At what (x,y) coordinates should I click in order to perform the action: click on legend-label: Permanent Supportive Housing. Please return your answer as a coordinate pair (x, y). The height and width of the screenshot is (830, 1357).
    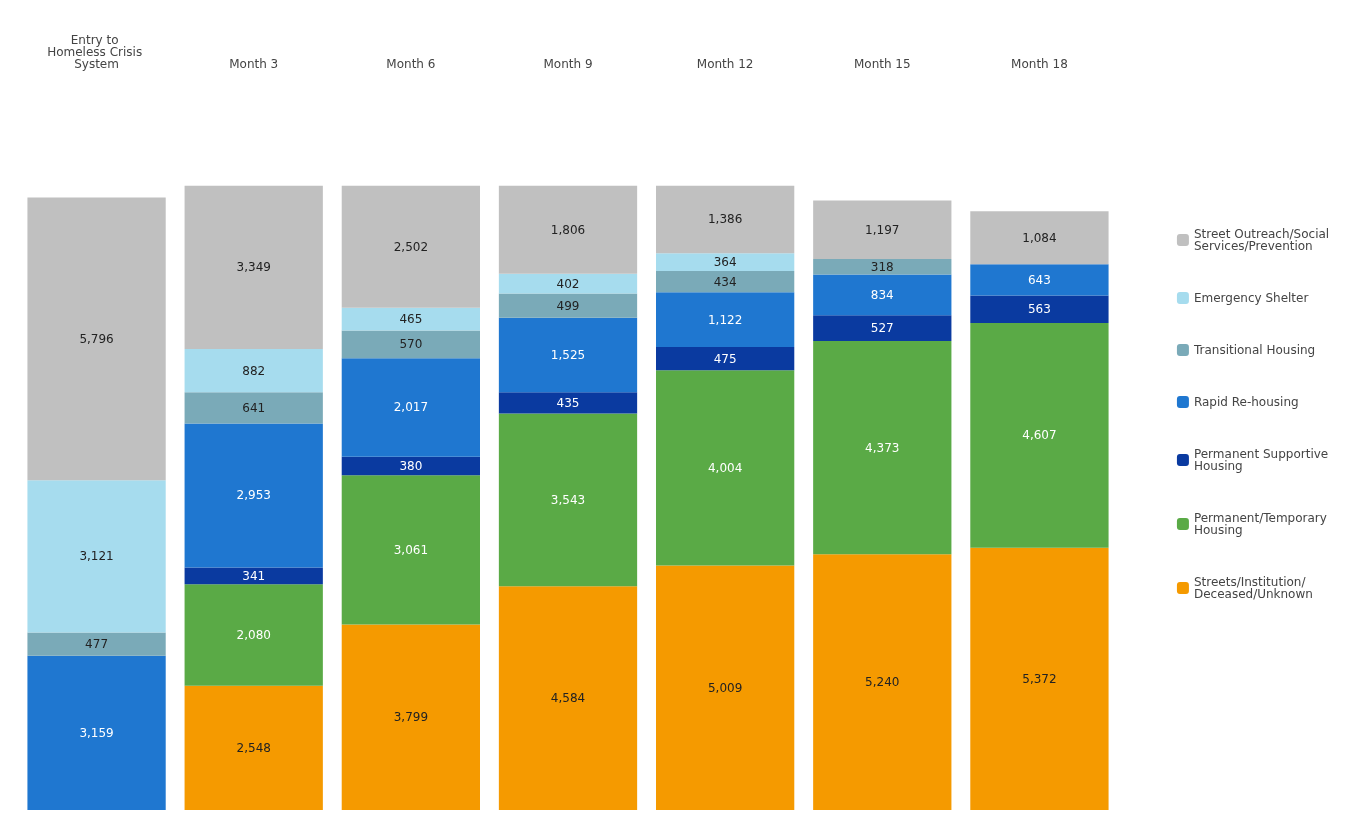
    Looking at the image, I should click on (1263, 460).